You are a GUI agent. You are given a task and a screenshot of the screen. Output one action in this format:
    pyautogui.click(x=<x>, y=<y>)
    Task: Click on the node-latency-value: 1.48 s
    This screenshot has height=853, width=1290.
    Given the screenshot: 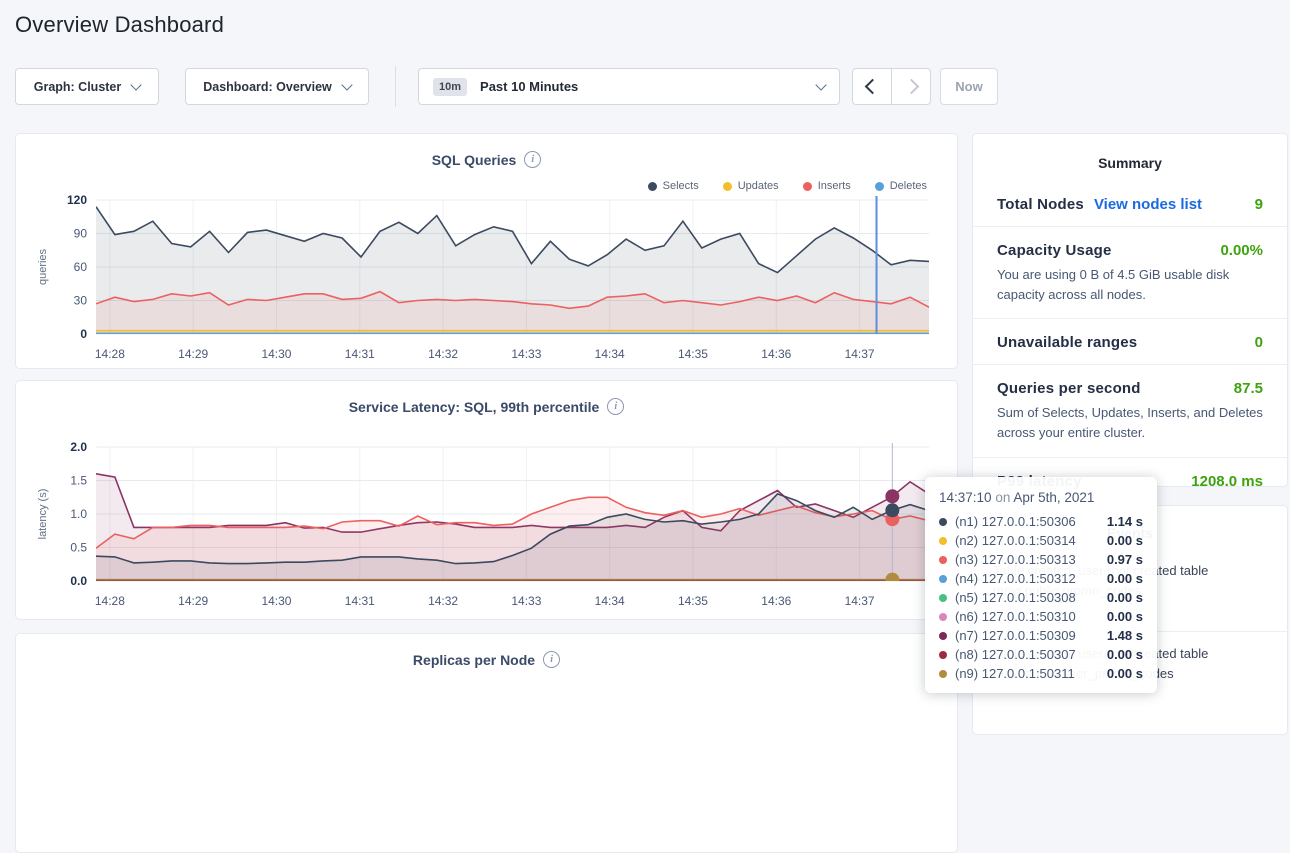 What is the action you would take?
    pyautogui.click(x=1124, y=635)
    